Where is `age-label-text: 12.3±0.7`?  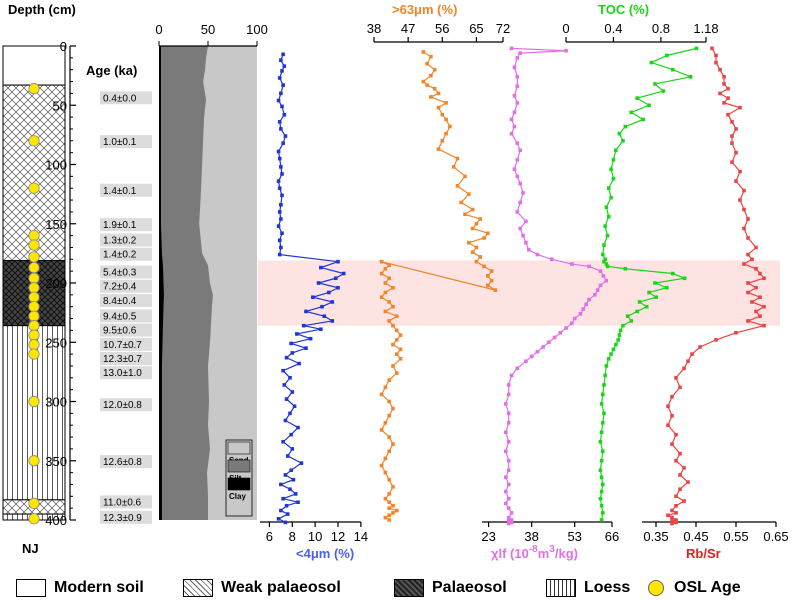
age-label-text: 12.3±0.7 is located at coordinates (122, 359).